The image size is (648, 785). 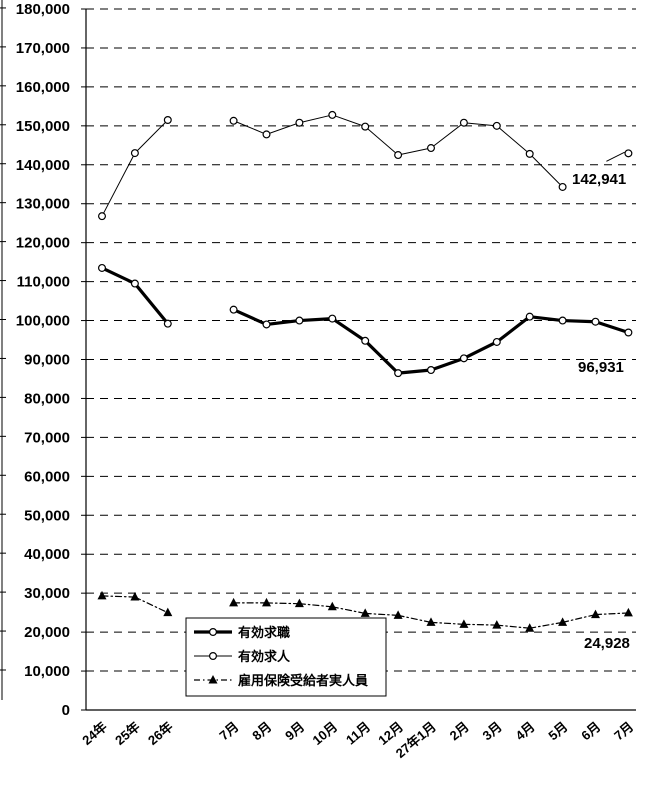 I want to click on y-tick-label: 40,000, so click(x=47, y=554).